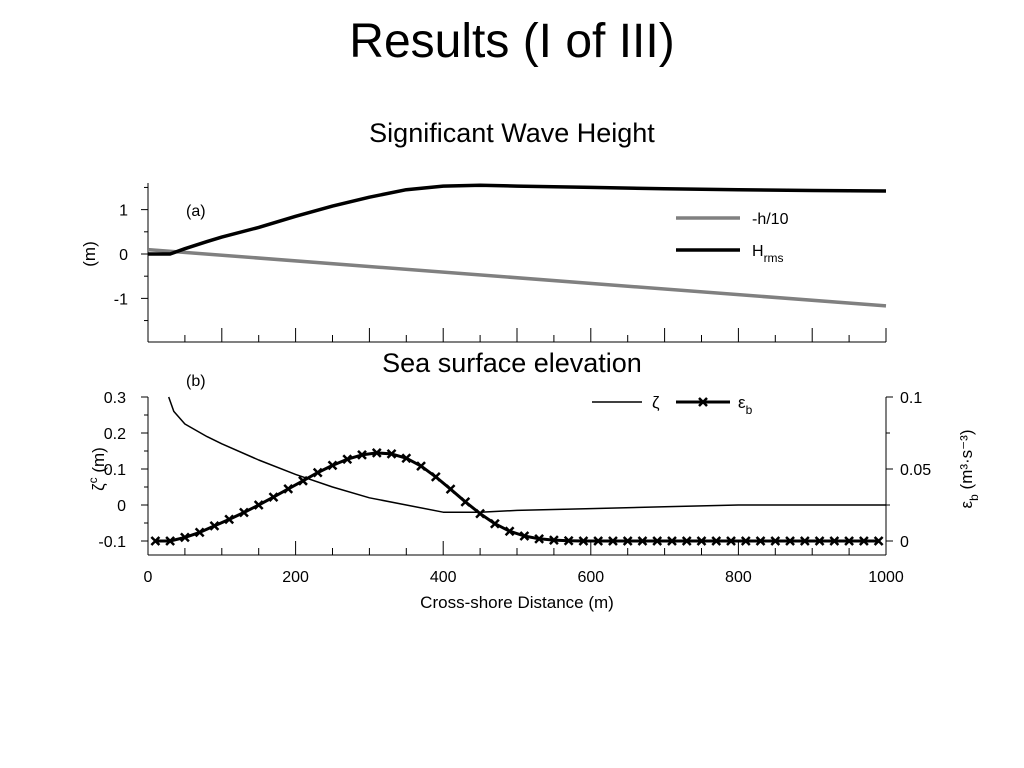  Describe the element at coordinates (738, 577) in the screenshot. I see `panel-b-x-tick-label: 800` at that location.